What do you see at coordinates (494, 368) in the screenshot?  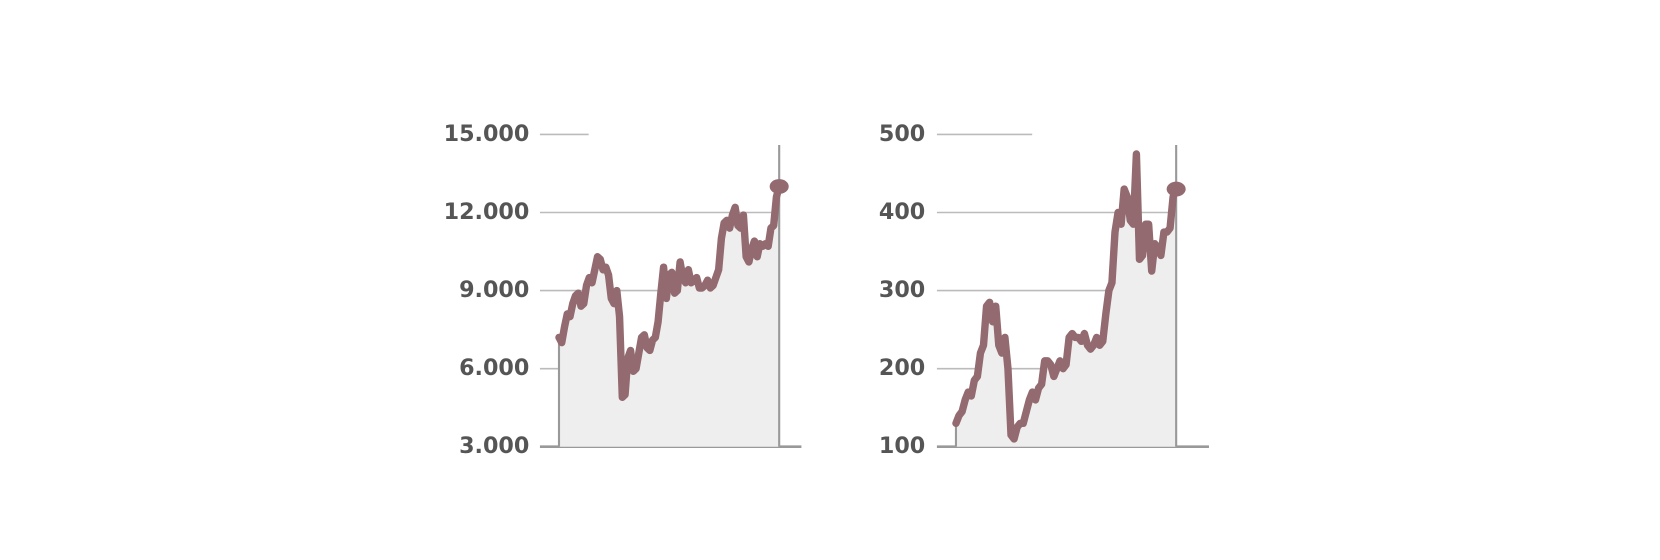 I see `y-tick-label: 6.000` at bounding box center [494, 368].